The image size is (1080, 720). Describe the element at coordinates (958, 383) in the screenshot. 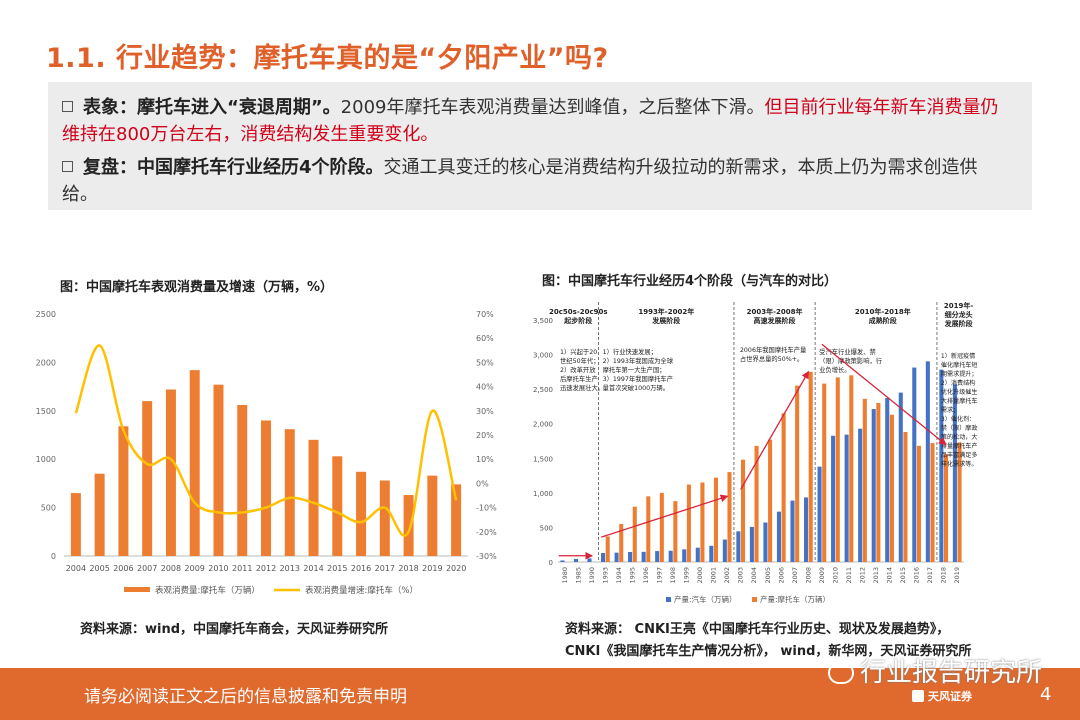

I see `stage-note-line: 2）消费结构` at that location.